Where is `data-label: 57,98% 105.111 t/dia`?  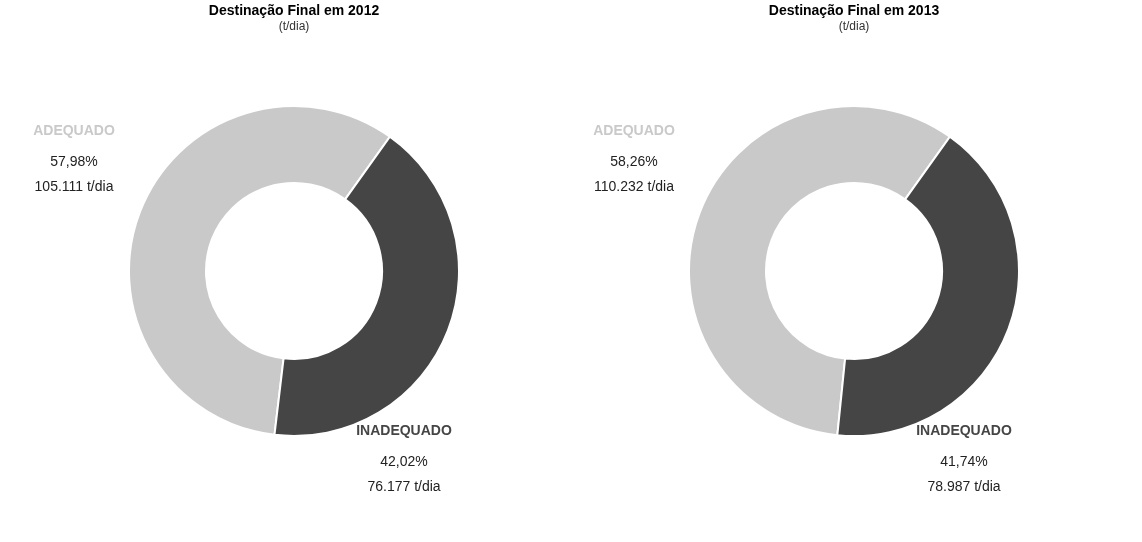
data-label: 57,98% 105.111 t/dia is located at coordinates (74, 173).